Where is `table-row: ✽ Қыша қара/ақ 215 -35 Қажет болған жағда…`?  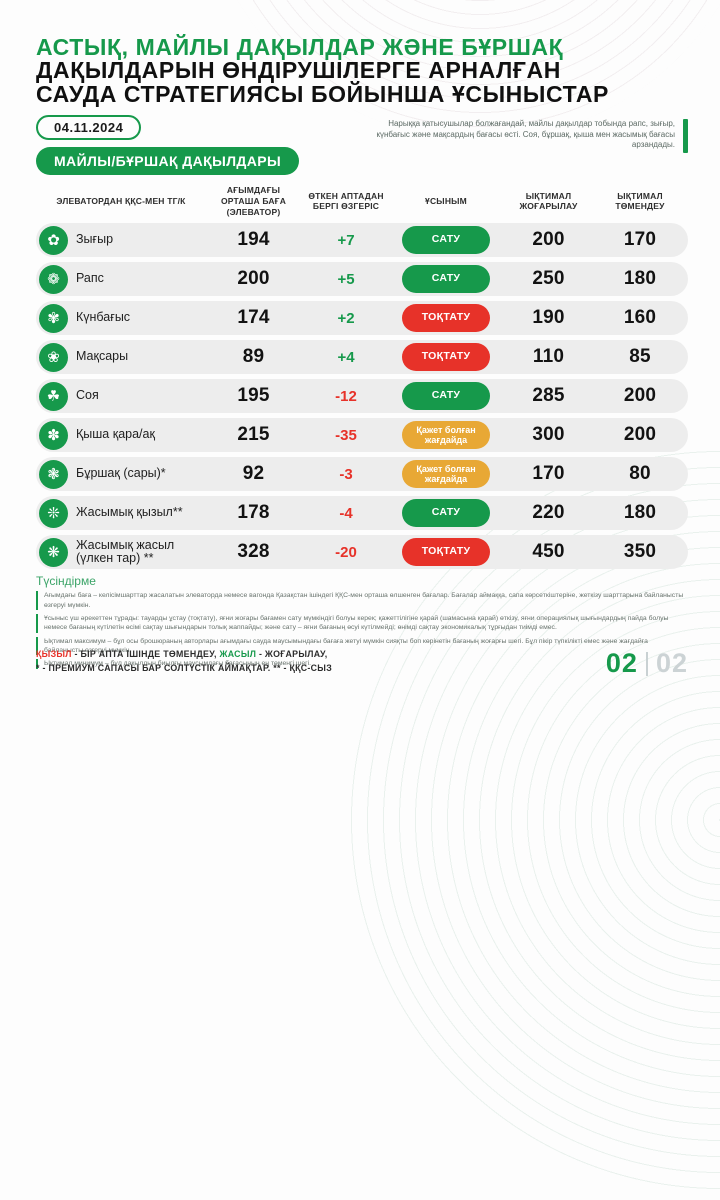
table-row: ✽ Қыша қара/ақ 215 -35 Қажет болған жағда… is located at coordinates (362, 435).